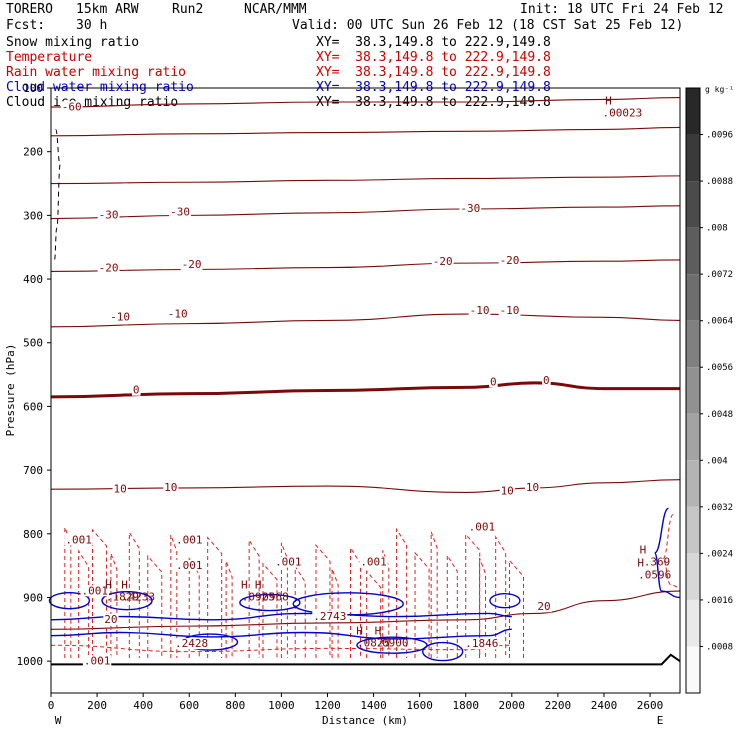 The height and width of the screenshot is (740, 740). What do you see at coordinates (465, 705) in the screenshot?
I see `x-tick-label: 1800` at bounding box center [465, 705].